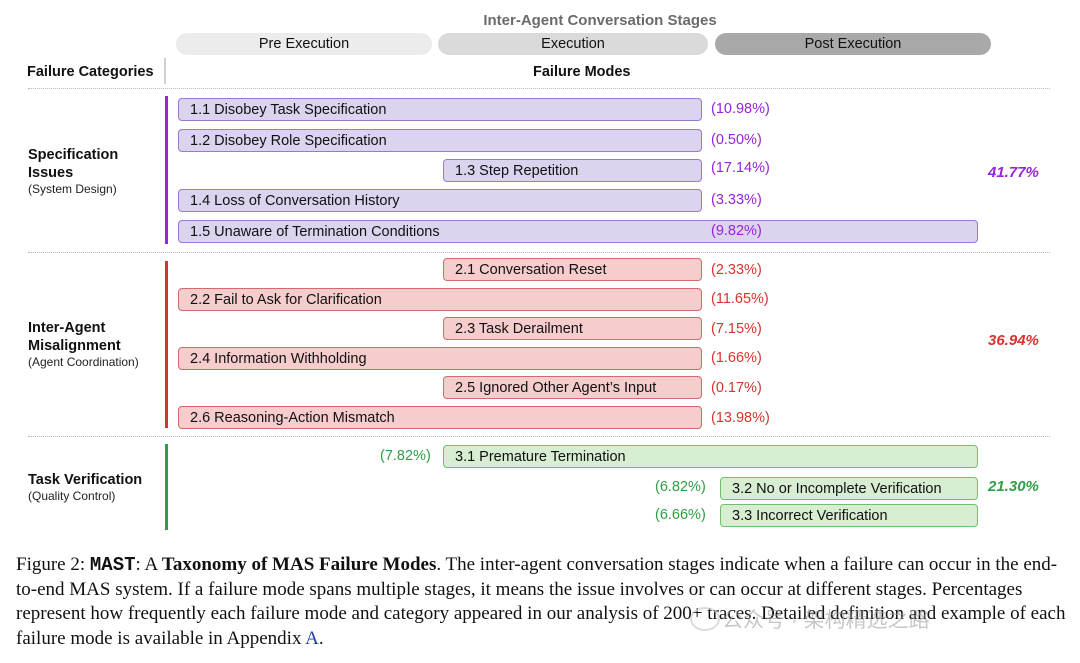  Describe the element at coordinates (51, 173) in the screenshot. I see `category-title-line2: Issues` at that location.